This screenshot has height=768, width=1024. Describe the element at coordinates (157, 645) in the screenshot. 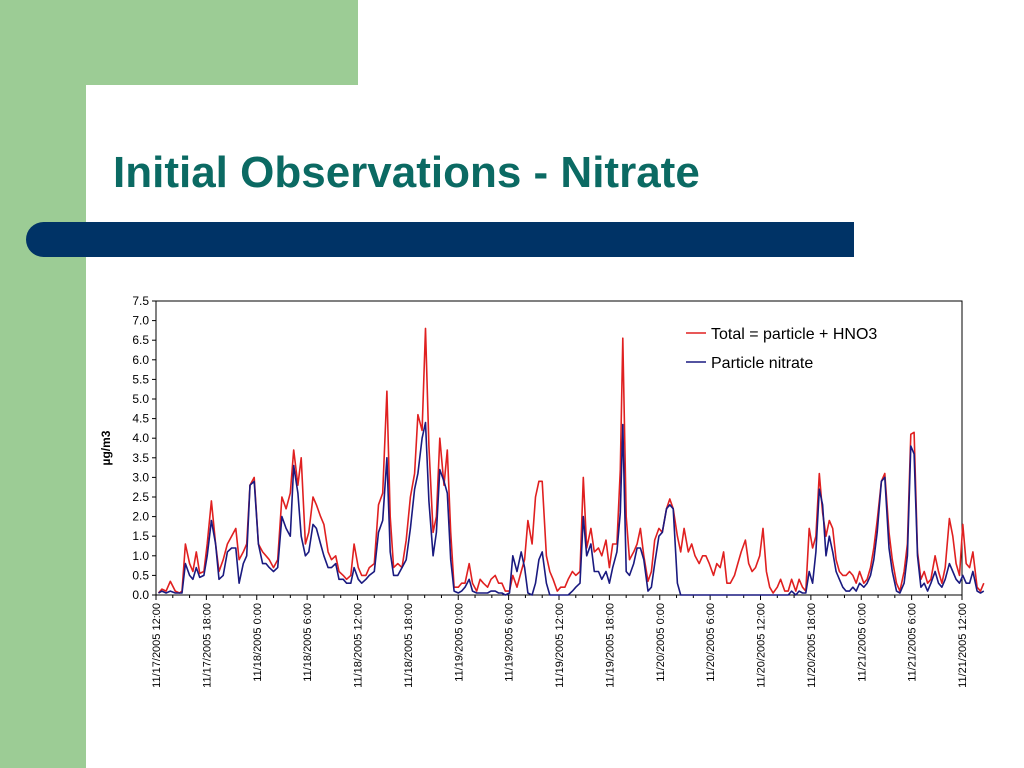

I see `x-tick-label: 11/17/2005 12:00` at that location.